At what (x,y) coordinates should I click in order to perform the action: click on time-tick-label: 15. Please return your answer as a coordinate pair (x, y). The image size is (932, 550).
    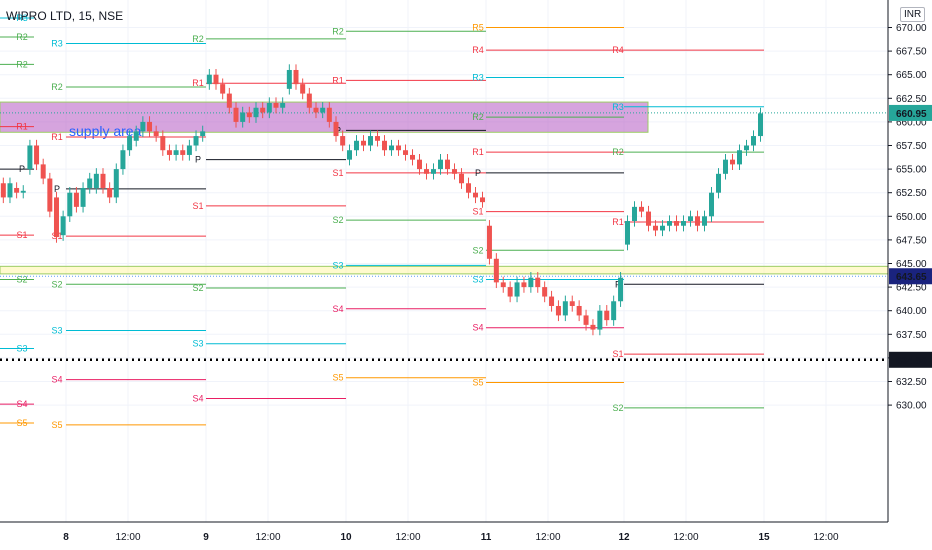
    Looking at the image, I should click on (764, 537).